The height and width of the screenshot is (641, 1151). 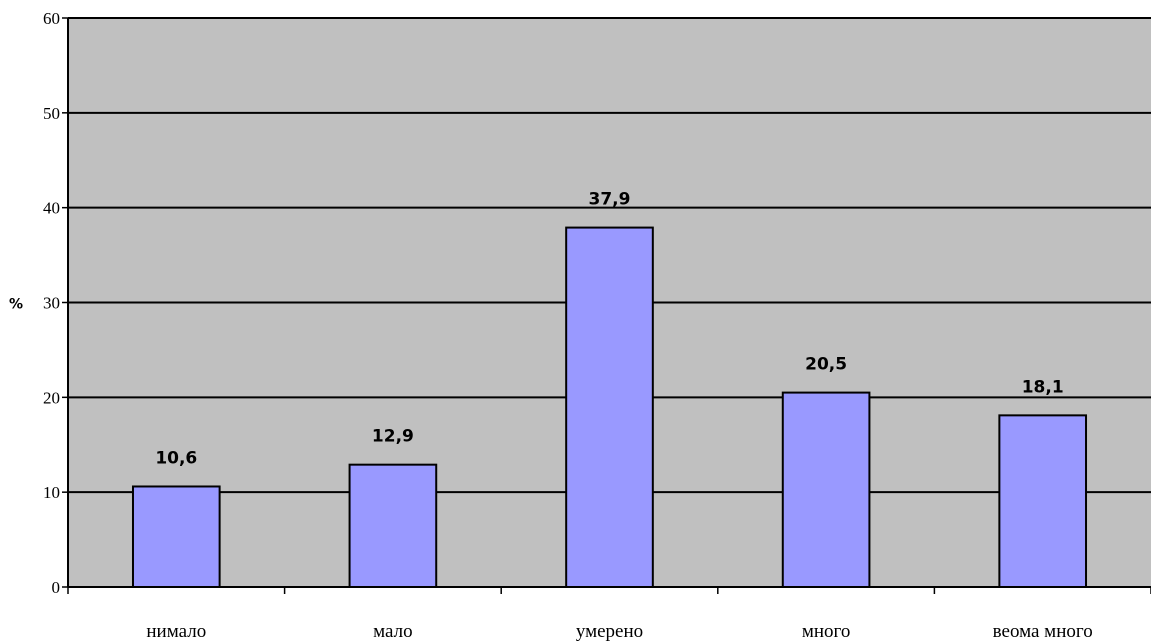 I want to click on data-label: 12,9, so click(x=393, y=437).